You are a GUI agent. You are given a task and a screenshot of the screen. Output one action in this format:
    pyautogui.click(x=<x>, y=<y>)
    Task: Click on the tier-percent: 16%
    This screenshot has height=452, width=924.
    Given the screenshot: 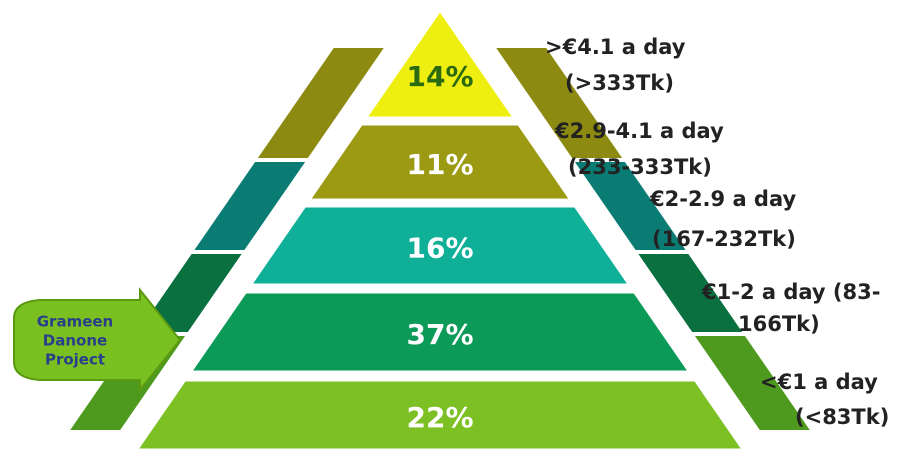 What is the action you would take?
    pyautogui.click(x=439, y=248)
    